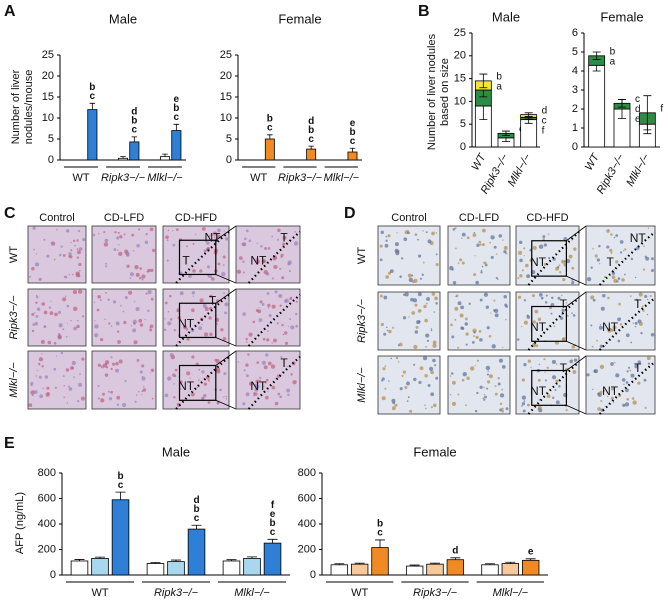  Describe the element at coordinates (424, 11) in the screenshot. I see `panel-label: B` at that location.